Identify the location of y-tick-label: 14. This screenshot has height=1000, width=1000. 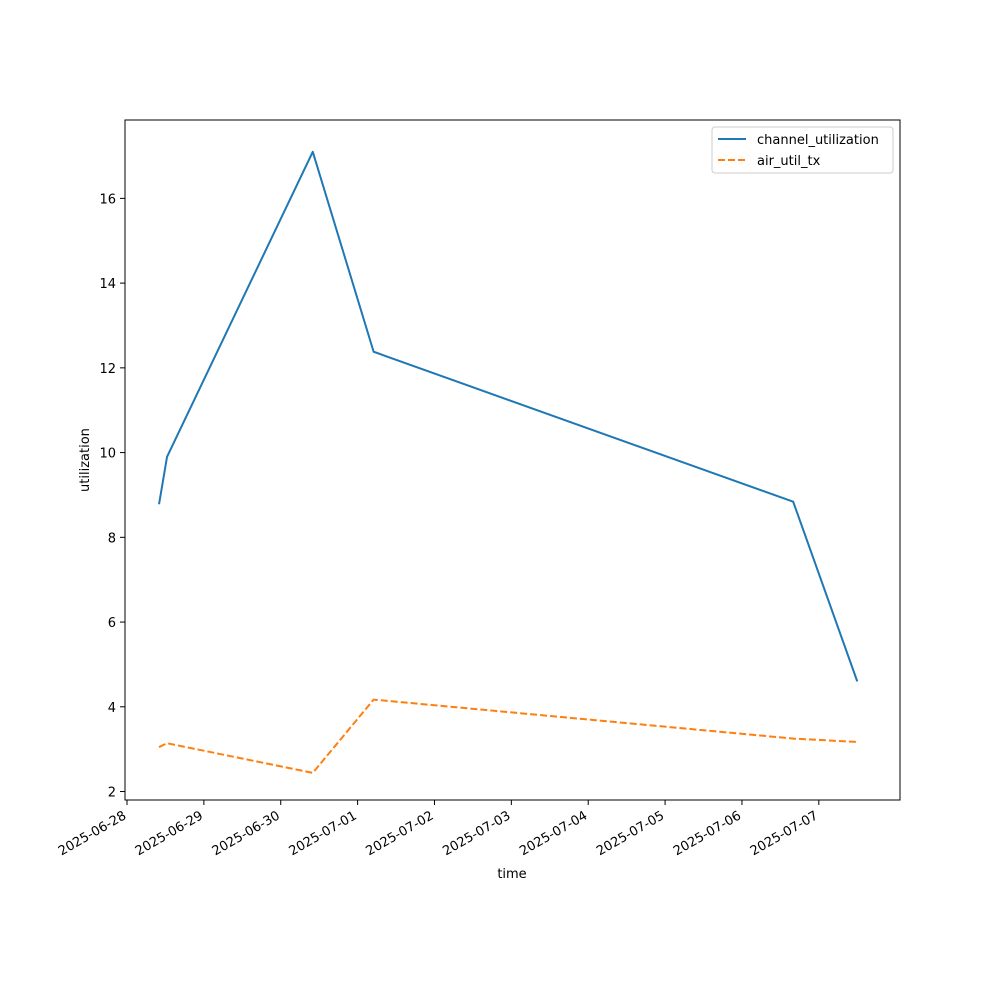
(107, 284).